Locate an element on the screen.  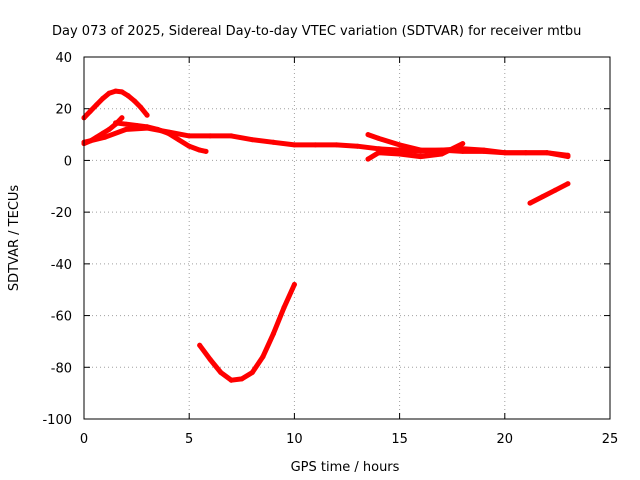
y-tick-label: 40 is located at coordinates (63, 58).